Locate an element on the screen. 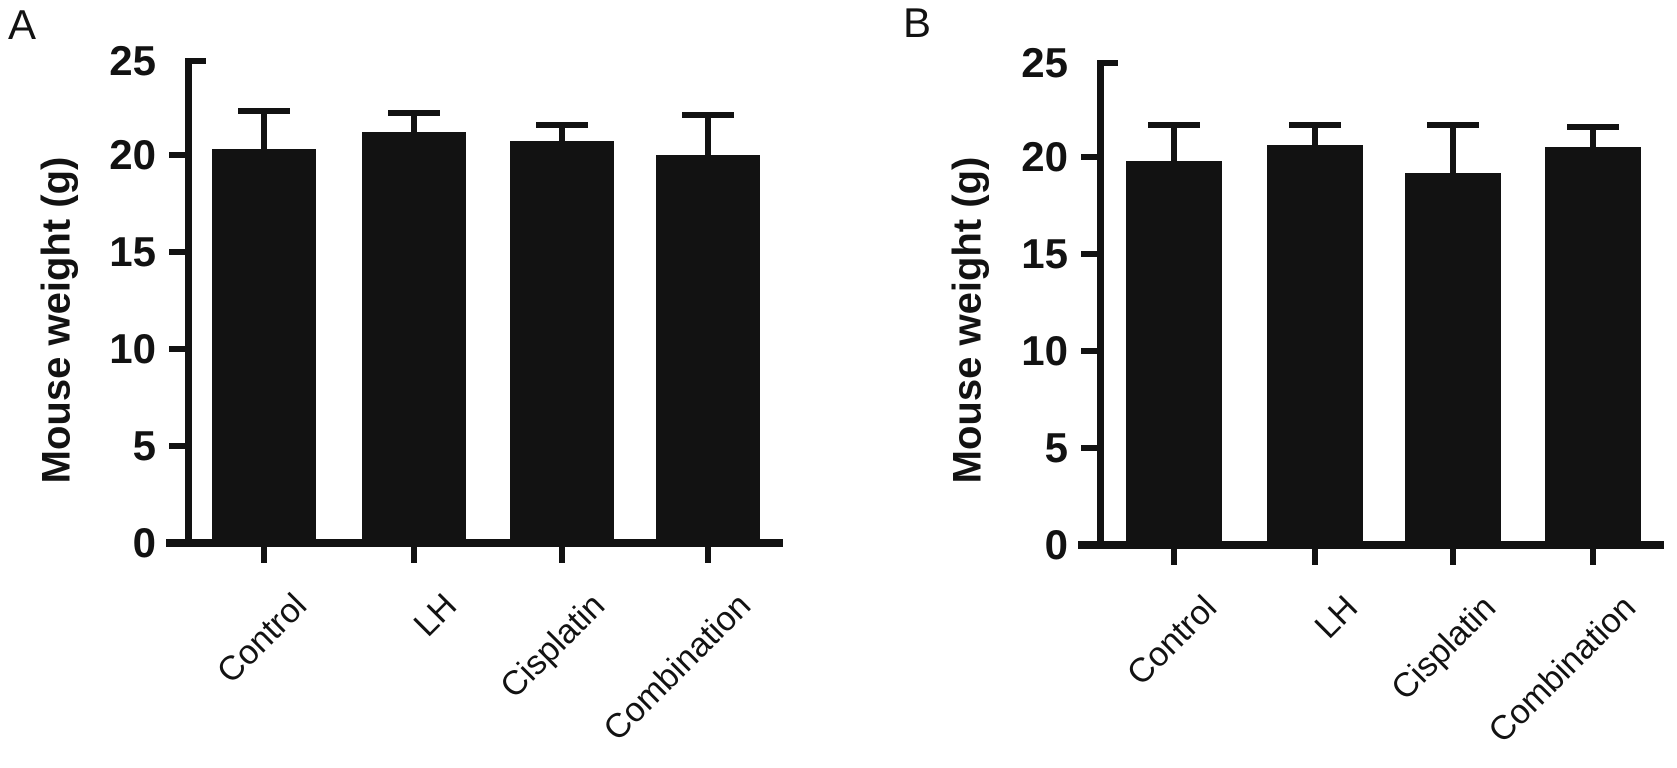 The height and width of the screenshot is (768, 1677). panel-a-letter: A is located at coordinates (22, 24).